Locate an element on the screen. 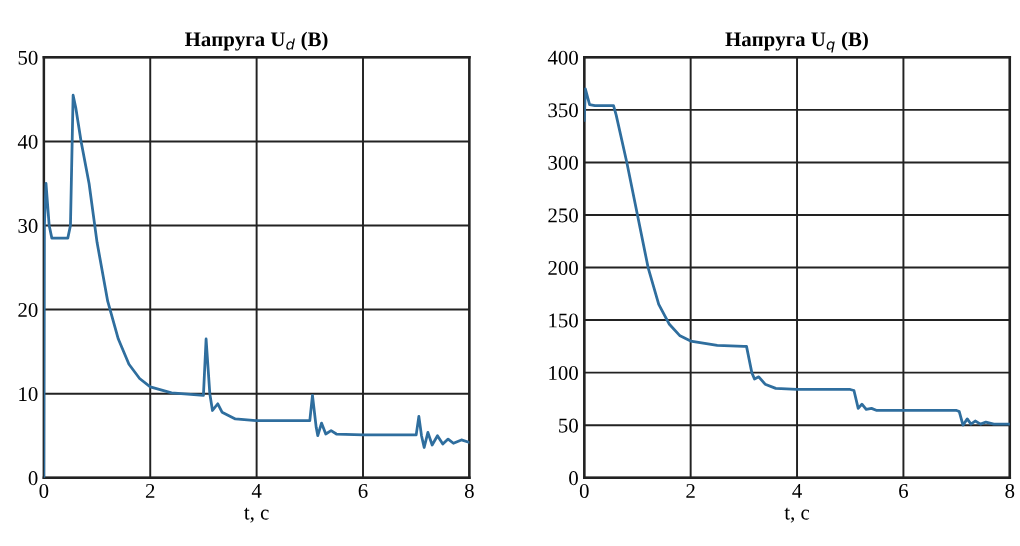  y-tick-label: 20 is located at coordinates (28, 310).